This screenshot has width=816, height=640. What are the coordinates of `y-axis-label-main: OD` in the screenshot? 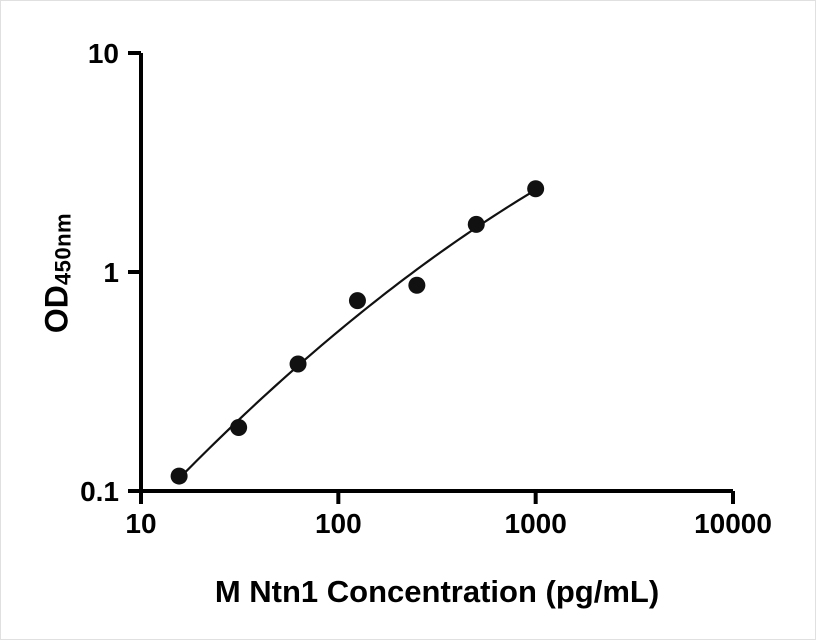 It's located at (56, 309).